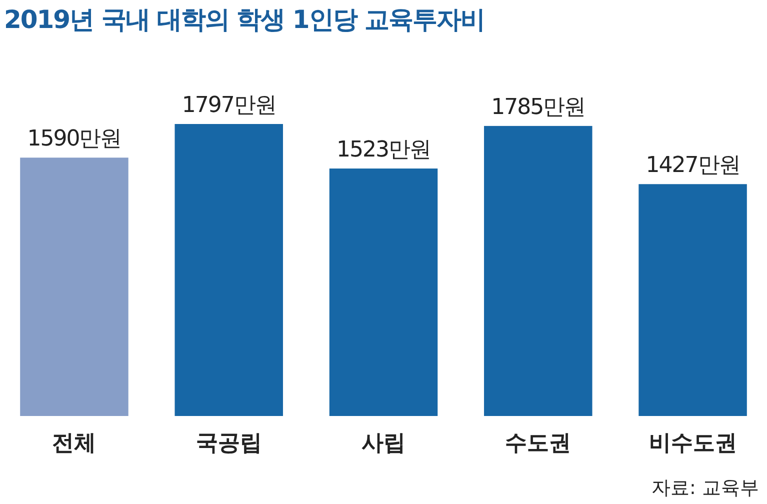 The width and height of the screenshot is (767, 504). What do you see at coordinates (74, 139) in the screenshot?
I see `data-label: 1590만원` at bounding box center [74, 139].